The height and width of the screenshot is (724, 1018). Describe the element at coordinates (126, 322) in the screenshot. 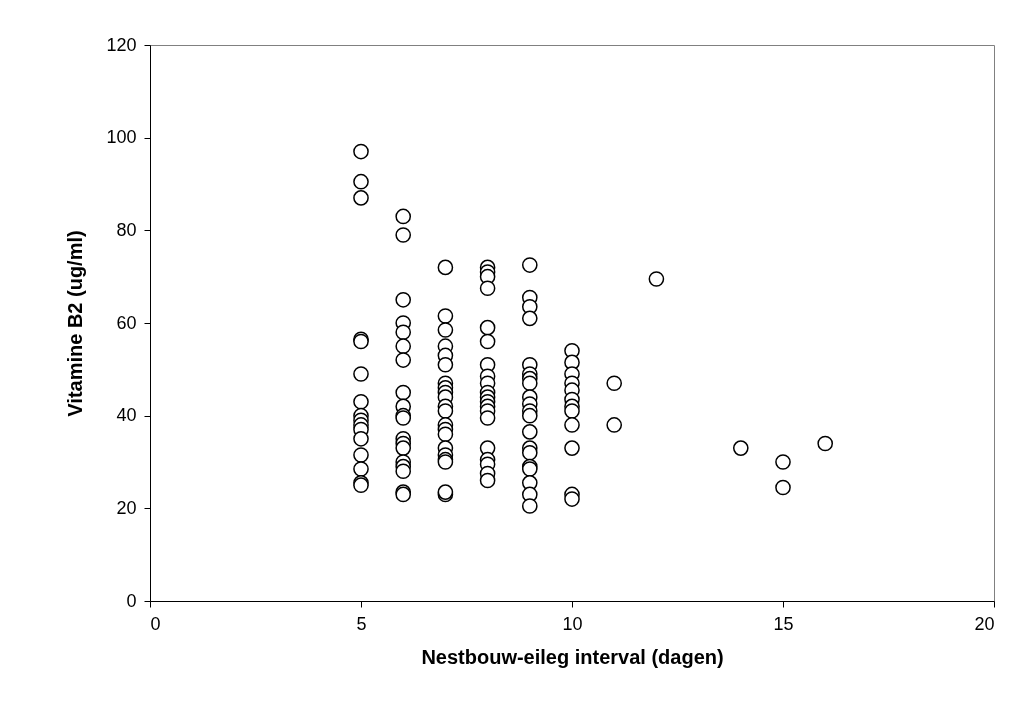

I see `y-tick-label: 60` at that location.